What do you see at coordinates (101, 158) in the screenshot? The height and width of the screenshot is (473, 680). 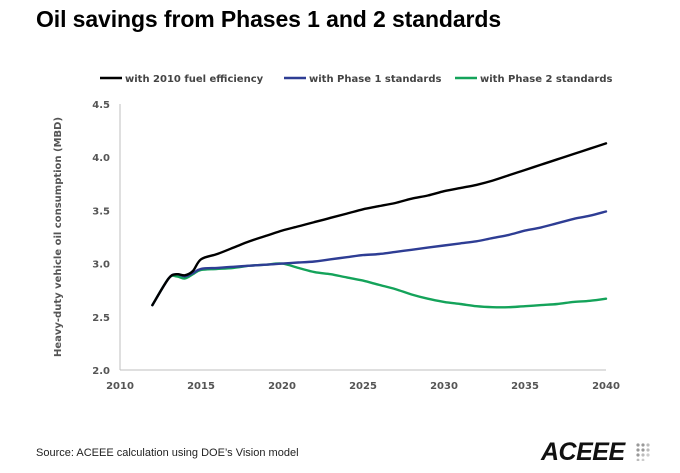 I see `y-tick-label: 4.0` at bounding box center [101, 158].